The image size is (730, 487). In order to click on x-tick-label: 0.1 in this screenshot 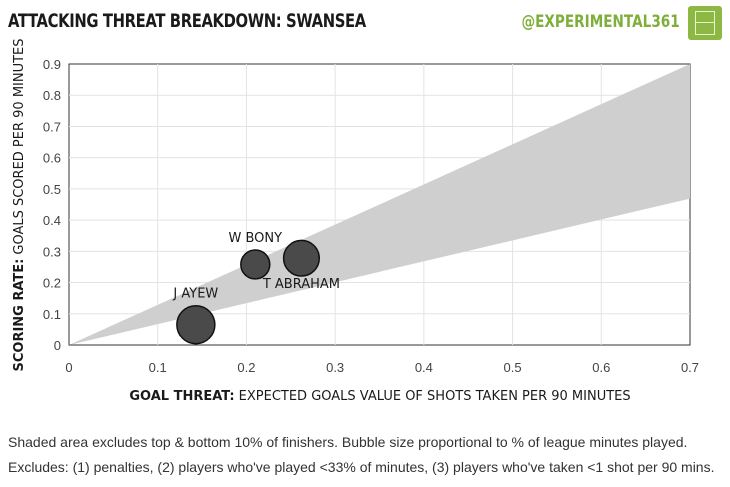, I will do `click(158, 367)`.